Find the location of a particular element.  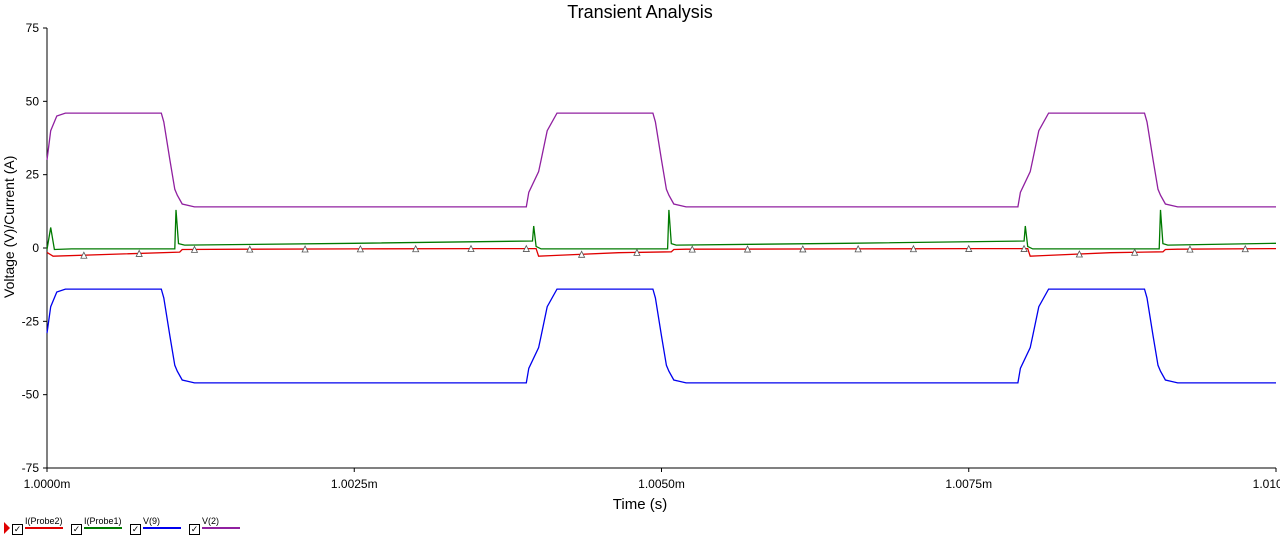

x-tick-label: 1.0050m is located at coordinates (661, 484).